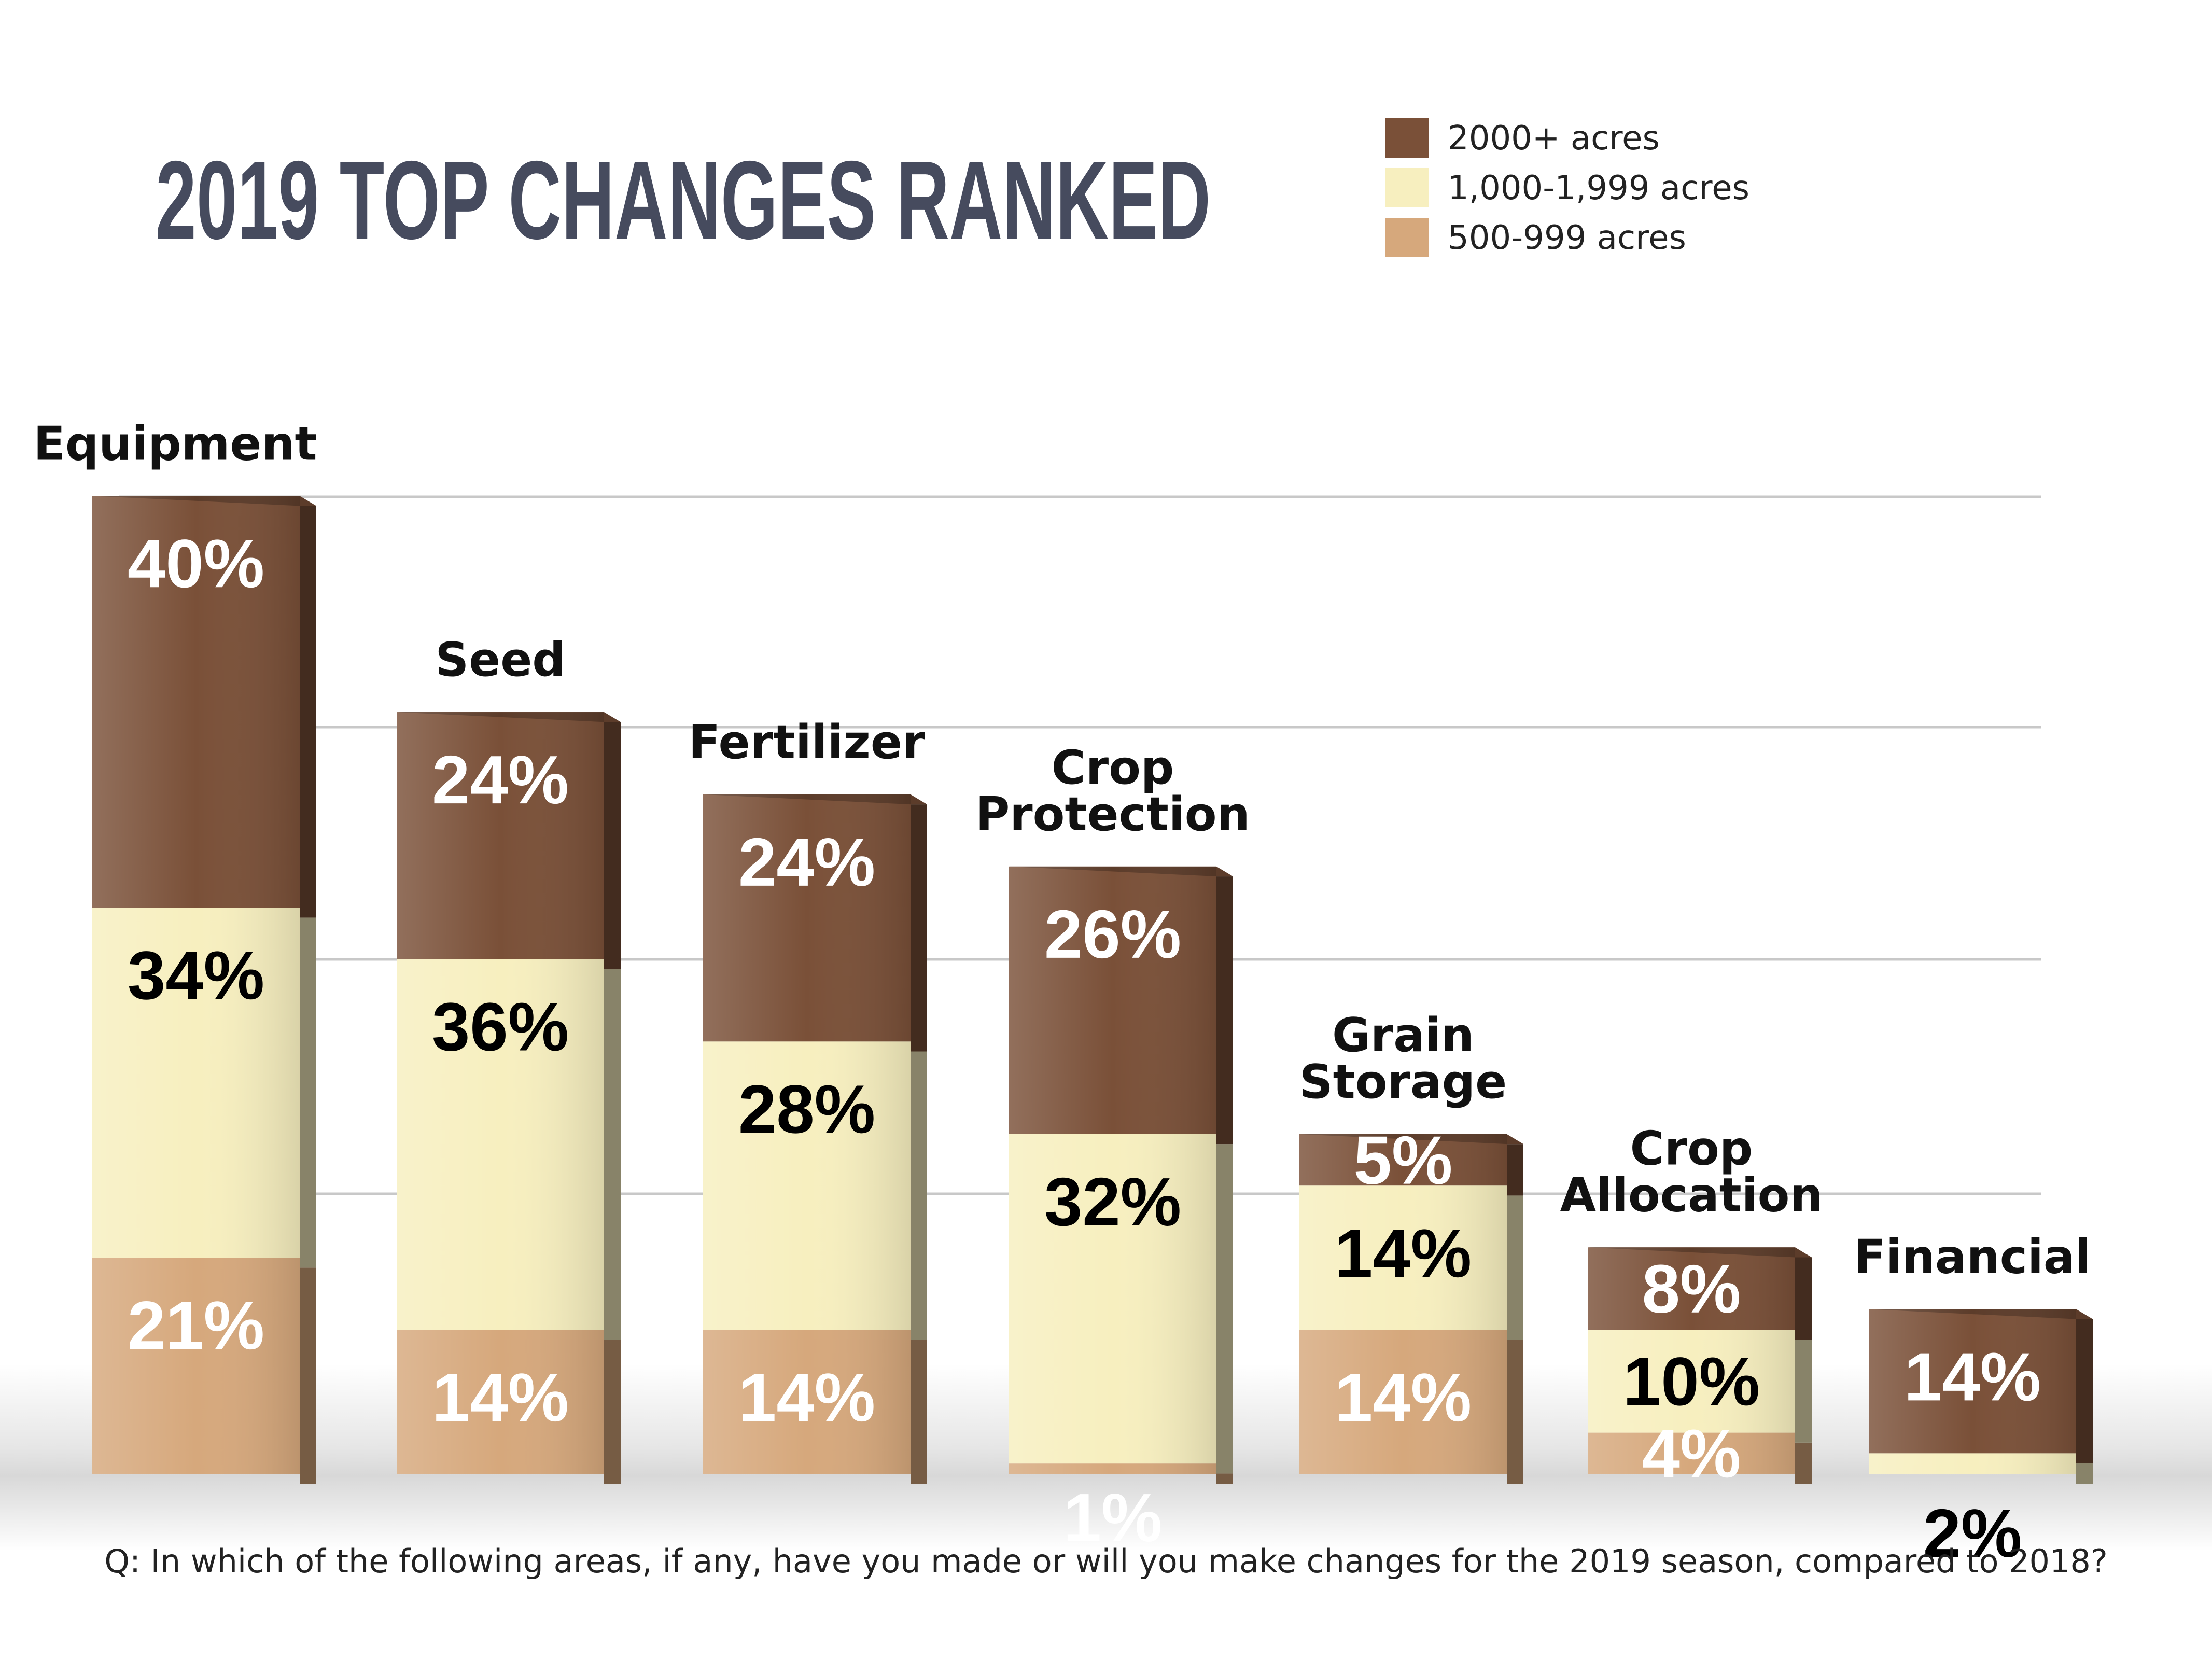 This screenshot has height=1660, width=2212. I want to click on category-label: Seed, so click(500, 660).